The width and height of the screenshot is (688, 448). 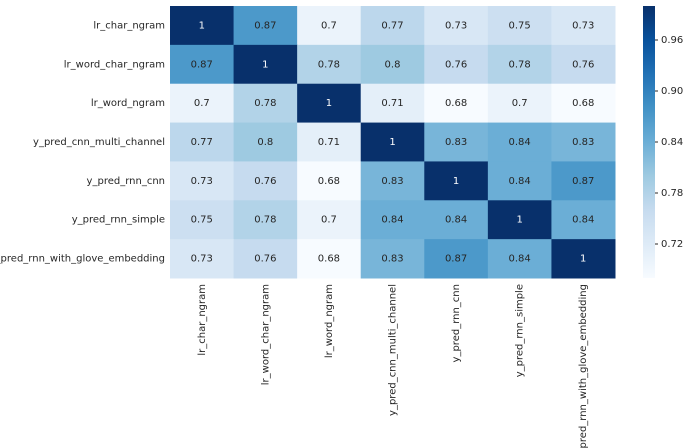 I want to click on x-tick-label: lr_char_ngram, so click(x=202, y=320).